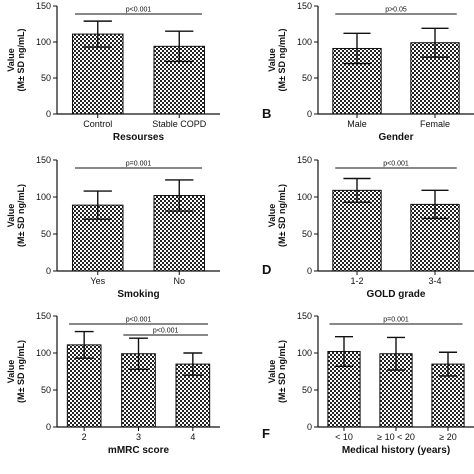  Describe the element at coordinates (307, 234) in the screenshot. I see `y-tick-label-d-1: 50` at that location.